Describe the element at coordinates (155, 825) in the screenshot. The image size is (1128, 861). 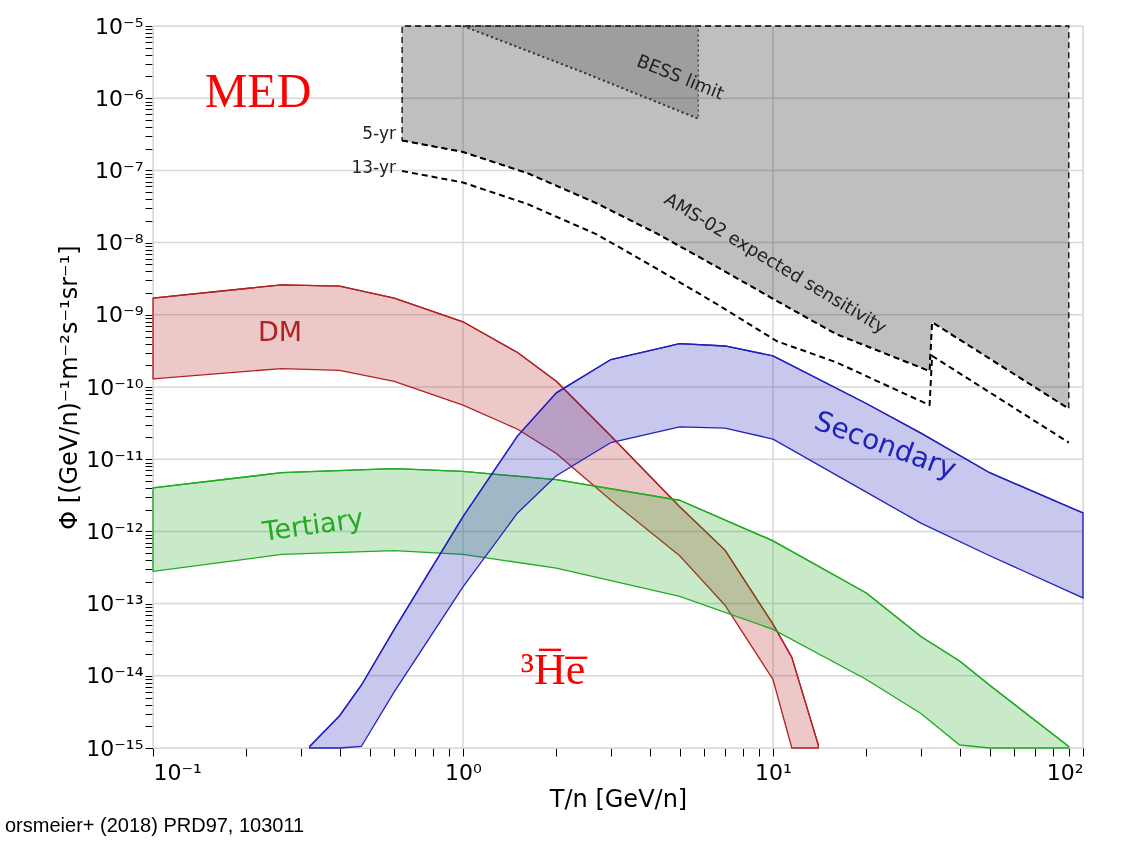
I see `text: orsmeier+ (2018) PRD97, 103011` at that location.